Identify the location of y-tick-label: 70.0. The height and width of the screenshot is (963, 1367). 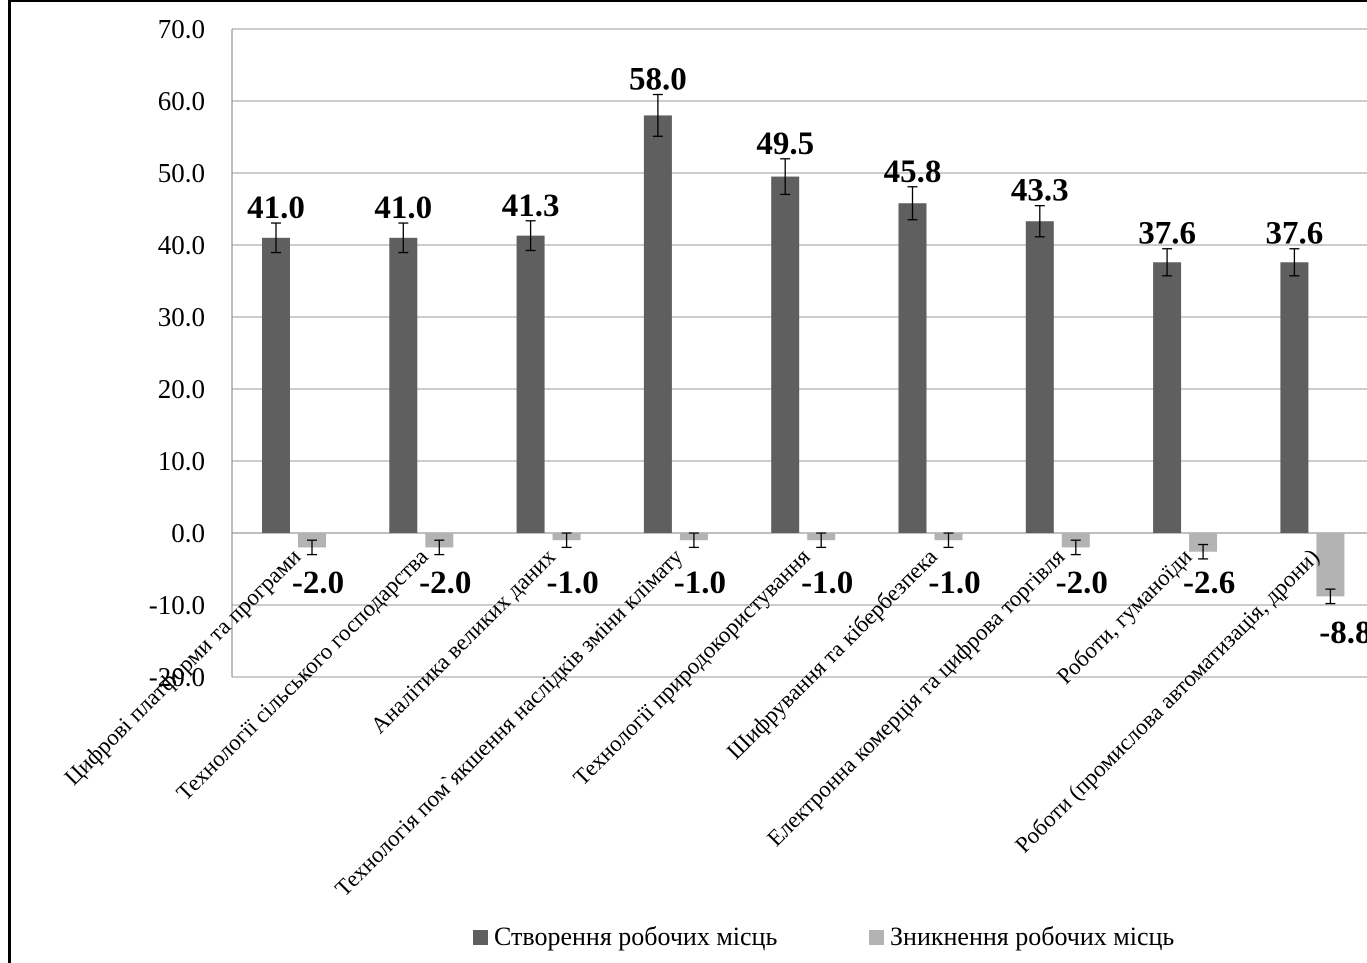
(181, 29).